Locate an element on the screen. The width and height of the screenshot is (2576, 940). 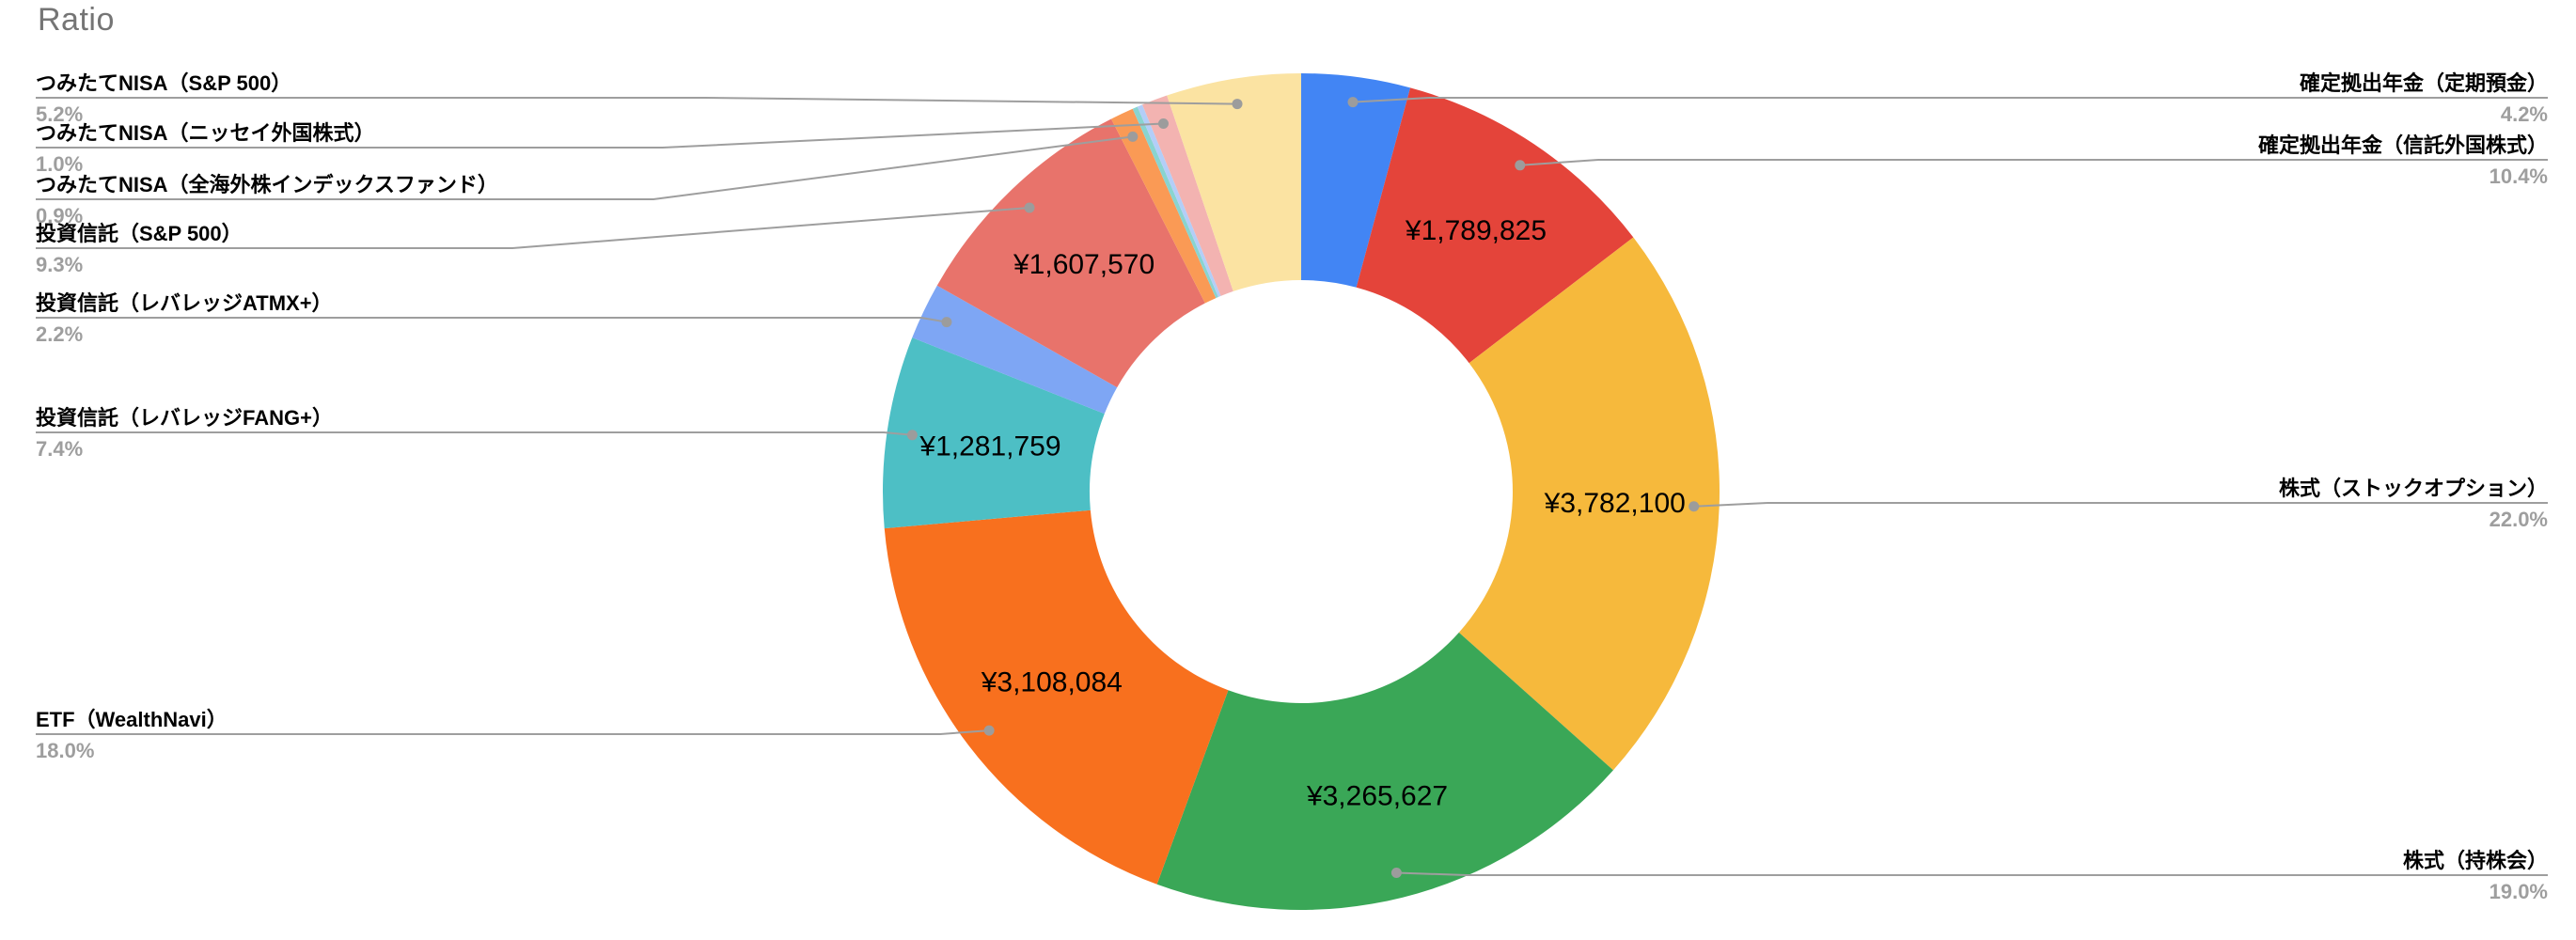
slice-label-name: つみたてNISA（全海外株インデックスファンド） is located at coordinates (267, 184).